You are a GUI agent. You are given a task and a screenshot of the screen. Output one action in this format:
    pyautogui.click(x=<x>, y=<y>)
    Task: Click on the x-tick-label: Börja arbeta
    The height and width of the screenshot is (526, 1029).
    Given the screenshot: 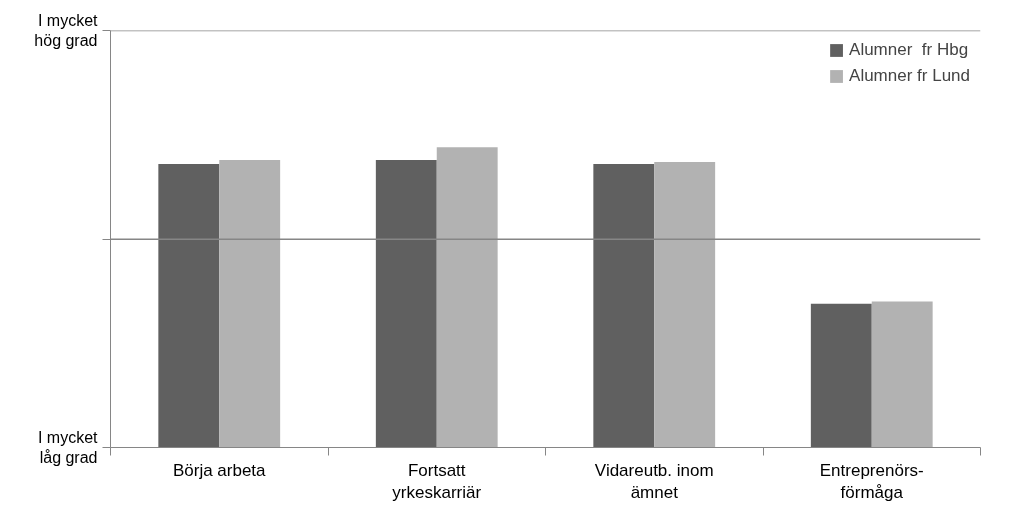 What is the action you would take?
    pyautogui.click(x=219, y=470)
    